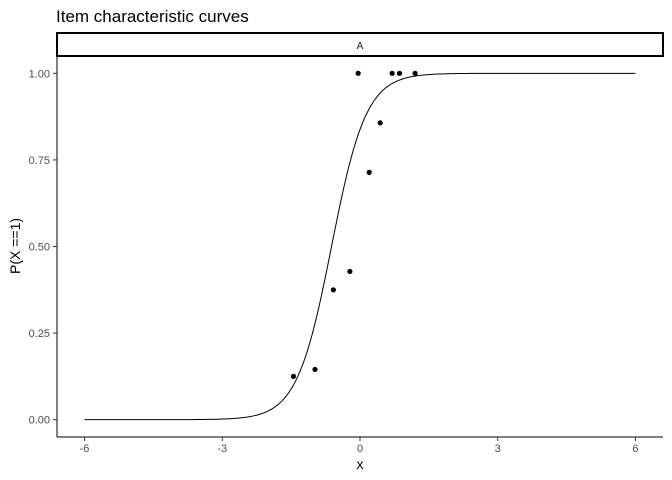 The height and width of the screenshot is (480, 672). Describe the element at coordinates (39, 74) in the screenshot. I see `y-tick-label: 1.00` at that location.